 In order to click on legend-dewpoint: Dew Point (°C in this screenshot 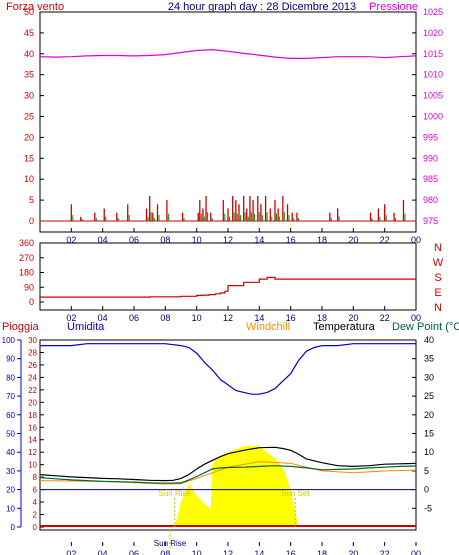, I will do `click(425, 327)`.